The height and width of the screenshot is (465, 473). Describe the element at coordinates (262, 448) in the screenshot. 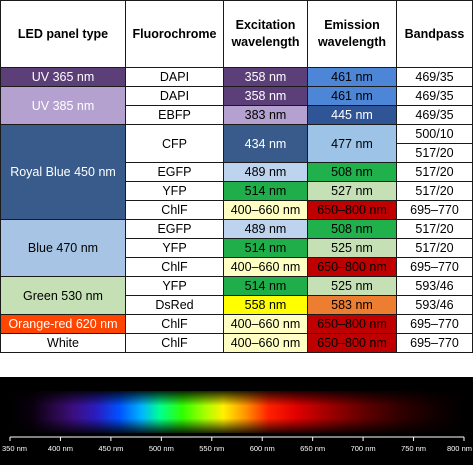

I see `spectrum-tick-label: 600 nm` at that location.